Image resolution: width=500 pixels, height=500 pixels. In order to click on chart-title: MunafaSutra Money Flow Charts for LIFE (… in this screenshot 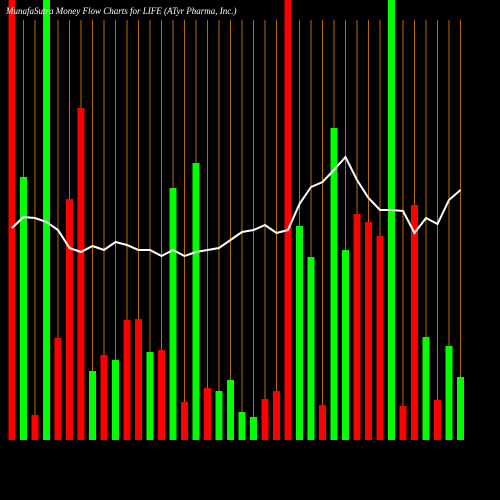, I will do `click(120, 11)`.